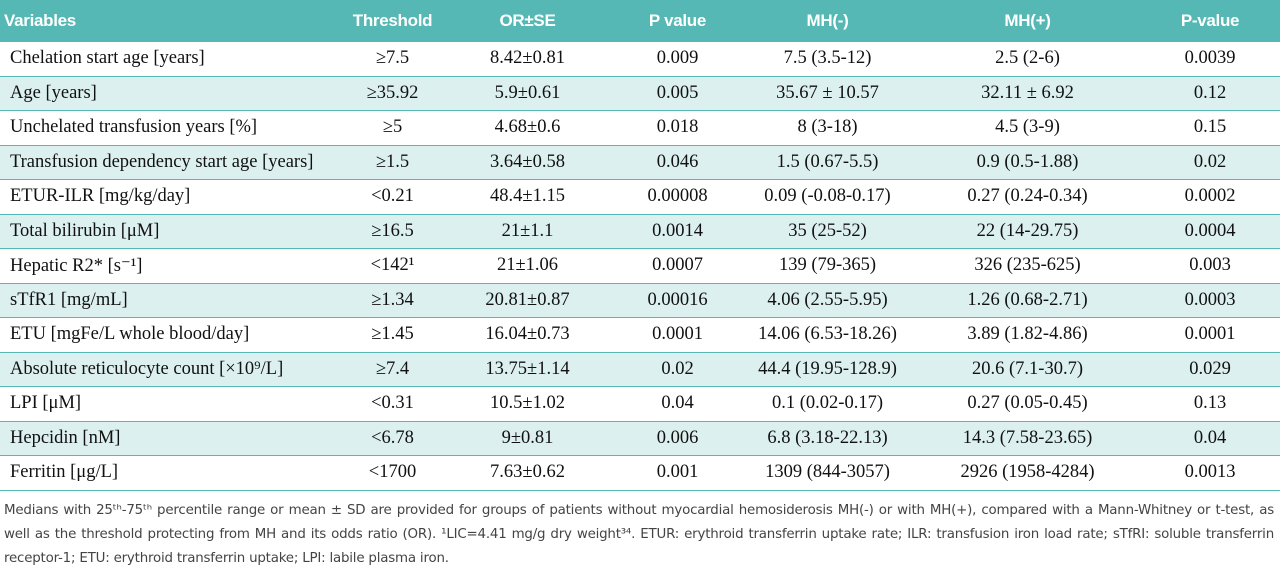  What do you see at coordinates (392, 335) in the screenshot?
I see `table-cell: ≥1.45` at bounding box center [392, 335].